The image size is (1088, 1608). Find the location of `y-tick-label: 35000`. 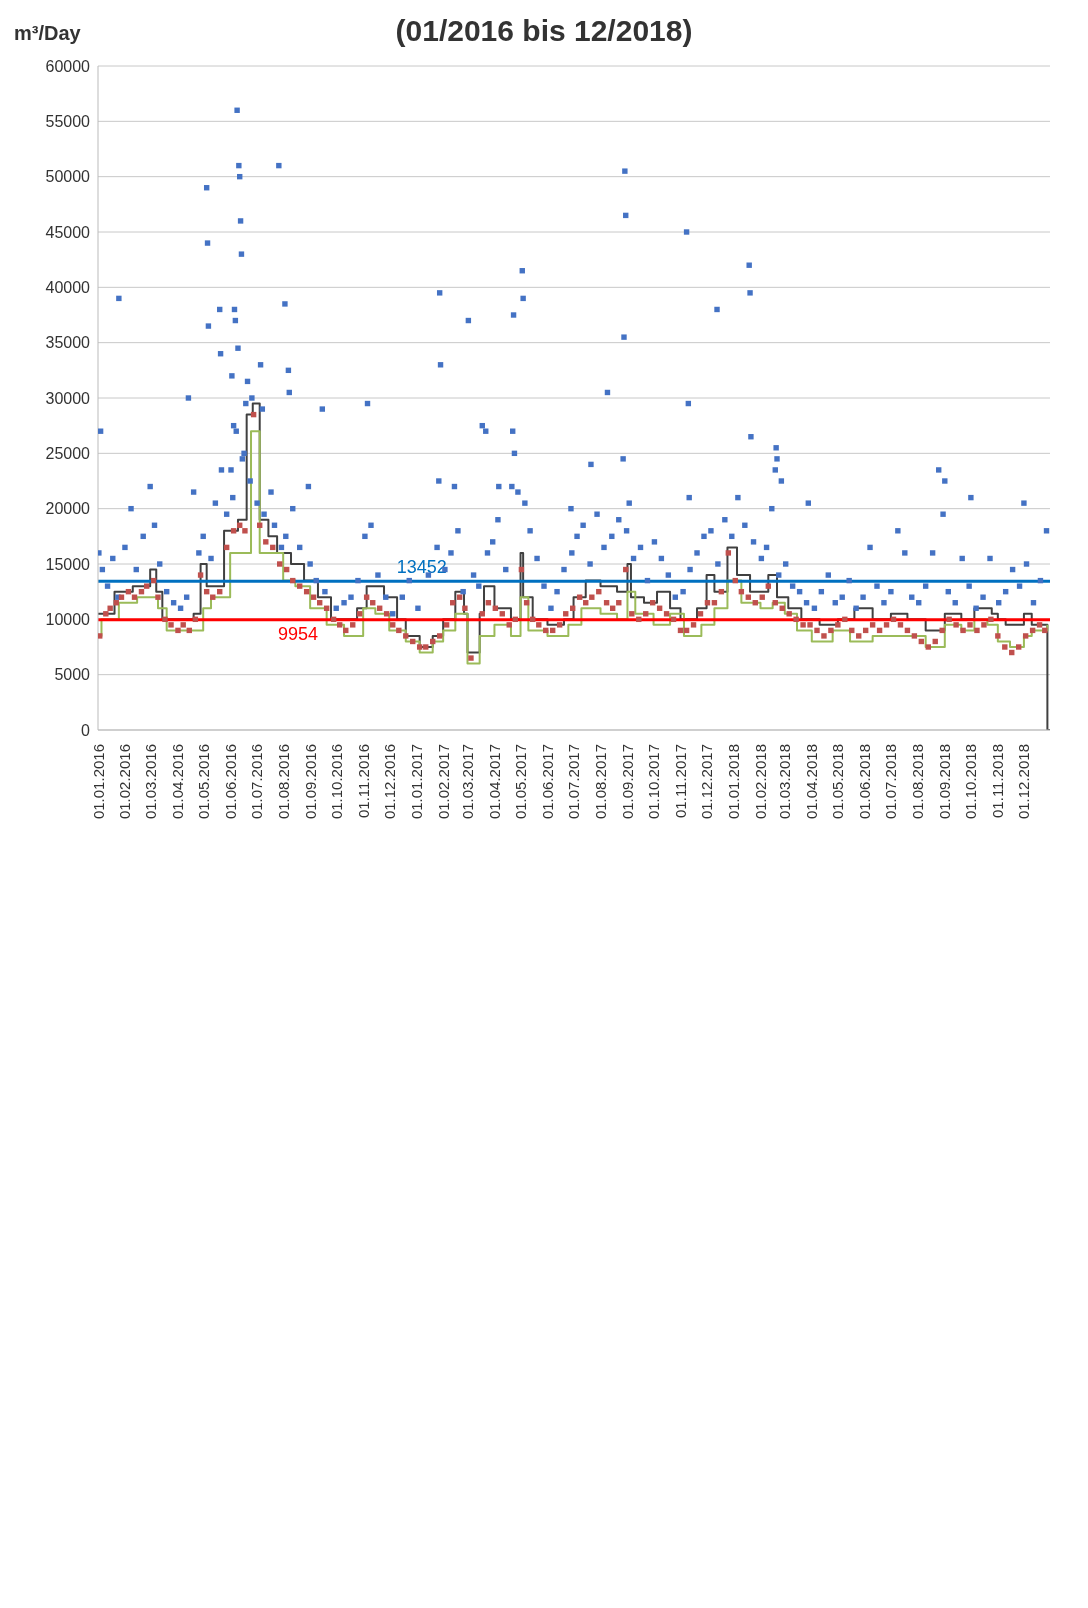

y-tick-label: 35000 is located at coordinates (68, 343).